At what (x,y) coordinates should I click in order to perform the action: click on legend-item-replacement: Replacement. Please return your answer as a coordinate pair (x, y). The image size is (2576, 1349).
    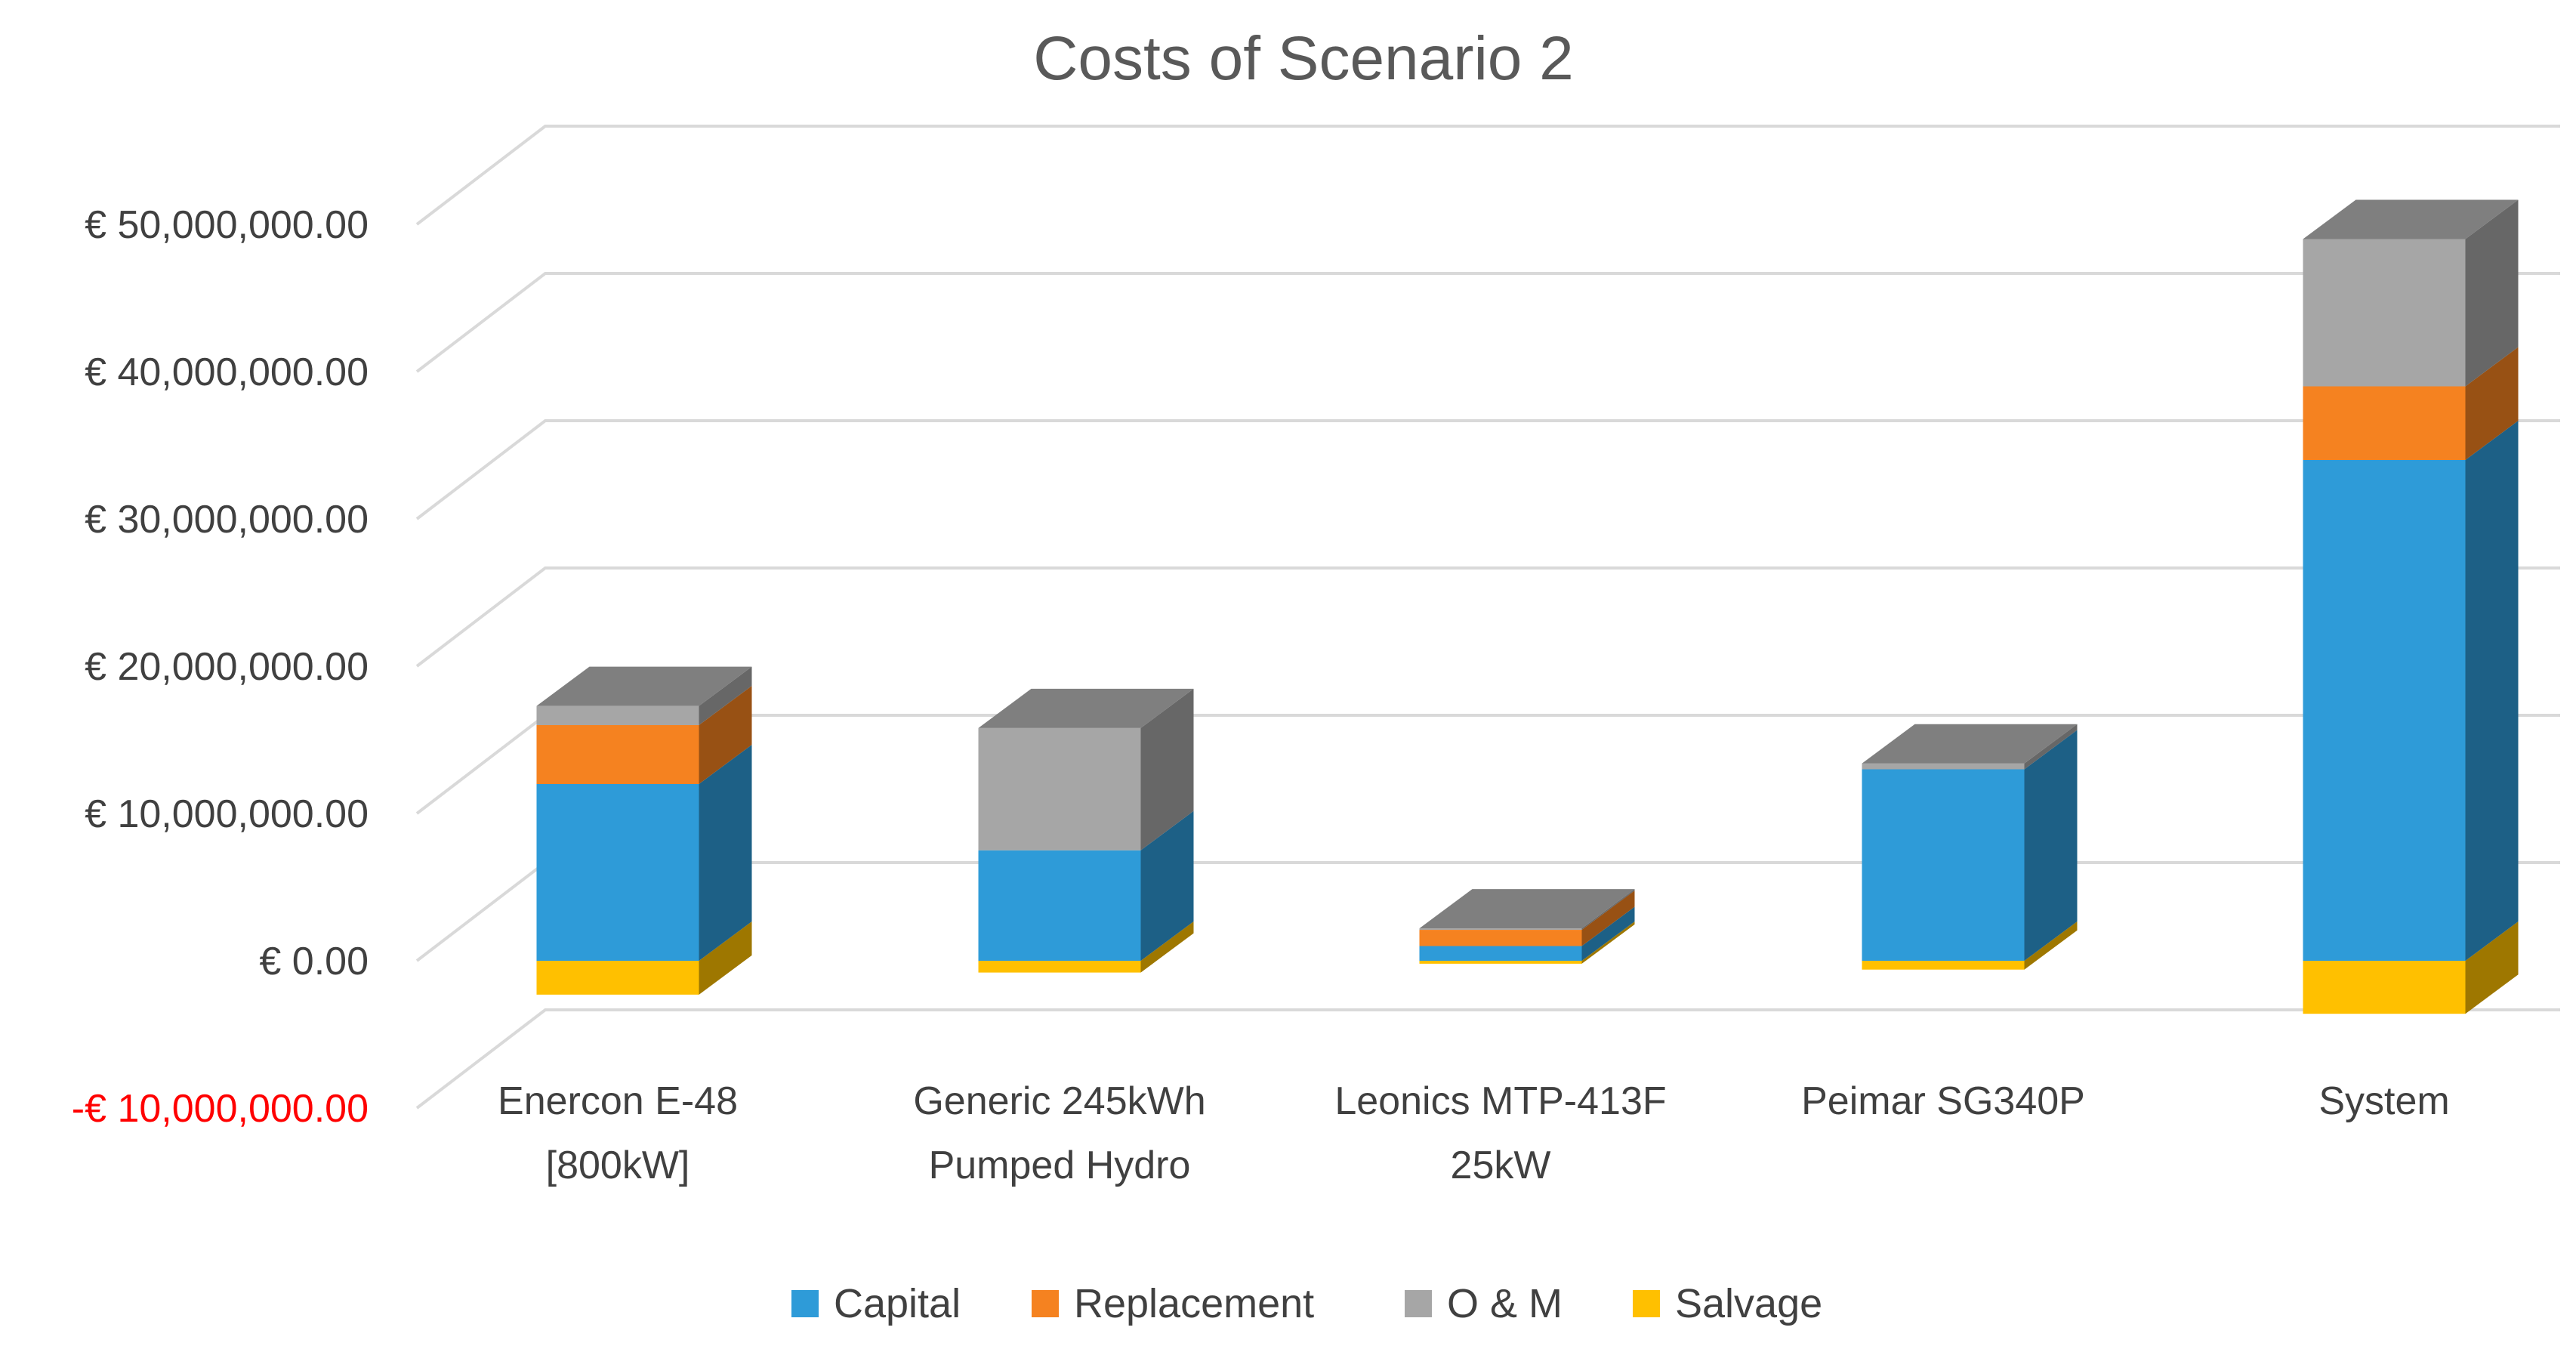
    Looking at the image, I should click on (1173, 1303).